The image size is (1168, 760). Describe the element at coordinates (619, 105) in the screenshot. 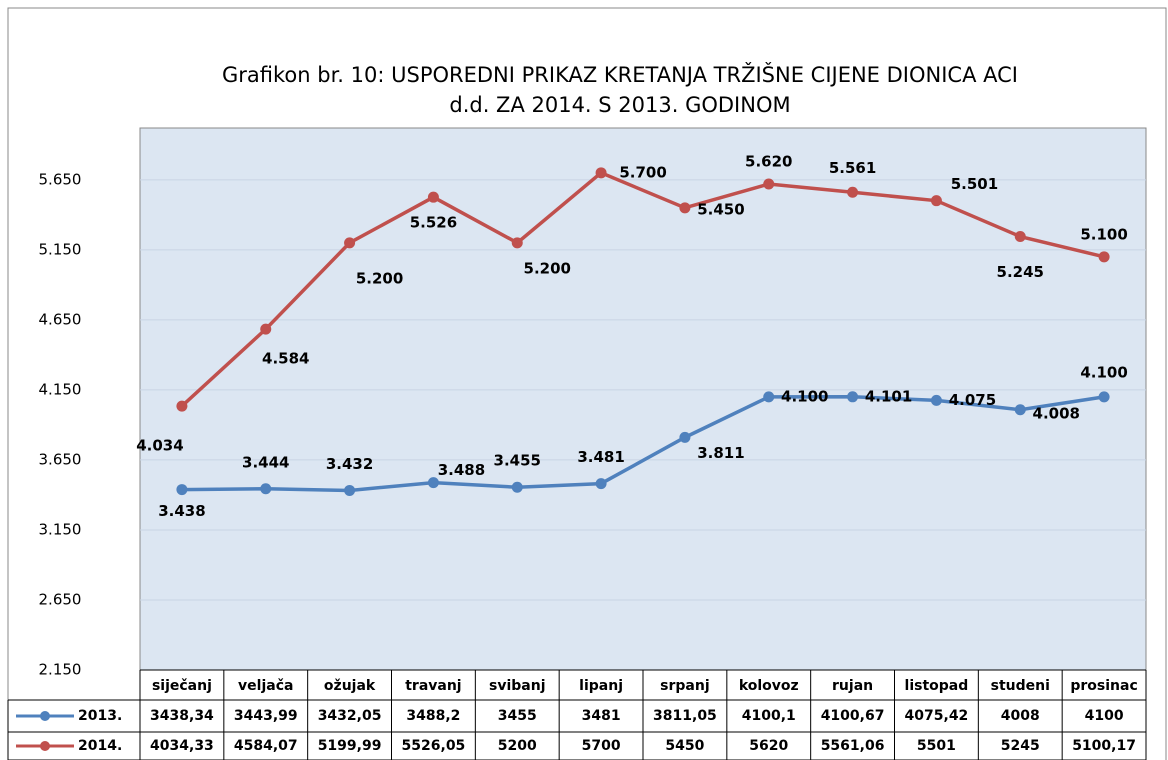

I see `chart-title: d.d. ZA 2014. S 2013. GODINOM` at that location.